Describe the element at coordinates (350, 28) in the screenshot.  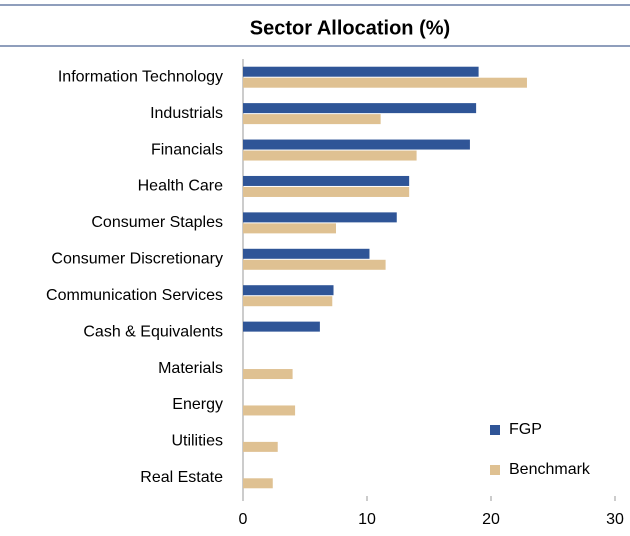
I see `chart-title: Sector Allocation (%)` at that location.